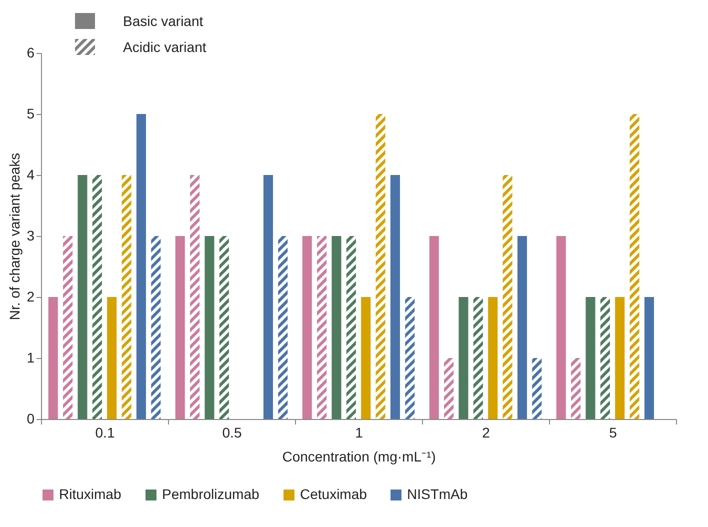 This screenshot has width=708, height=527. Describe the element at coordinates (486, 432) in the screenshot. I see `x-tick-label: 2` at that location.